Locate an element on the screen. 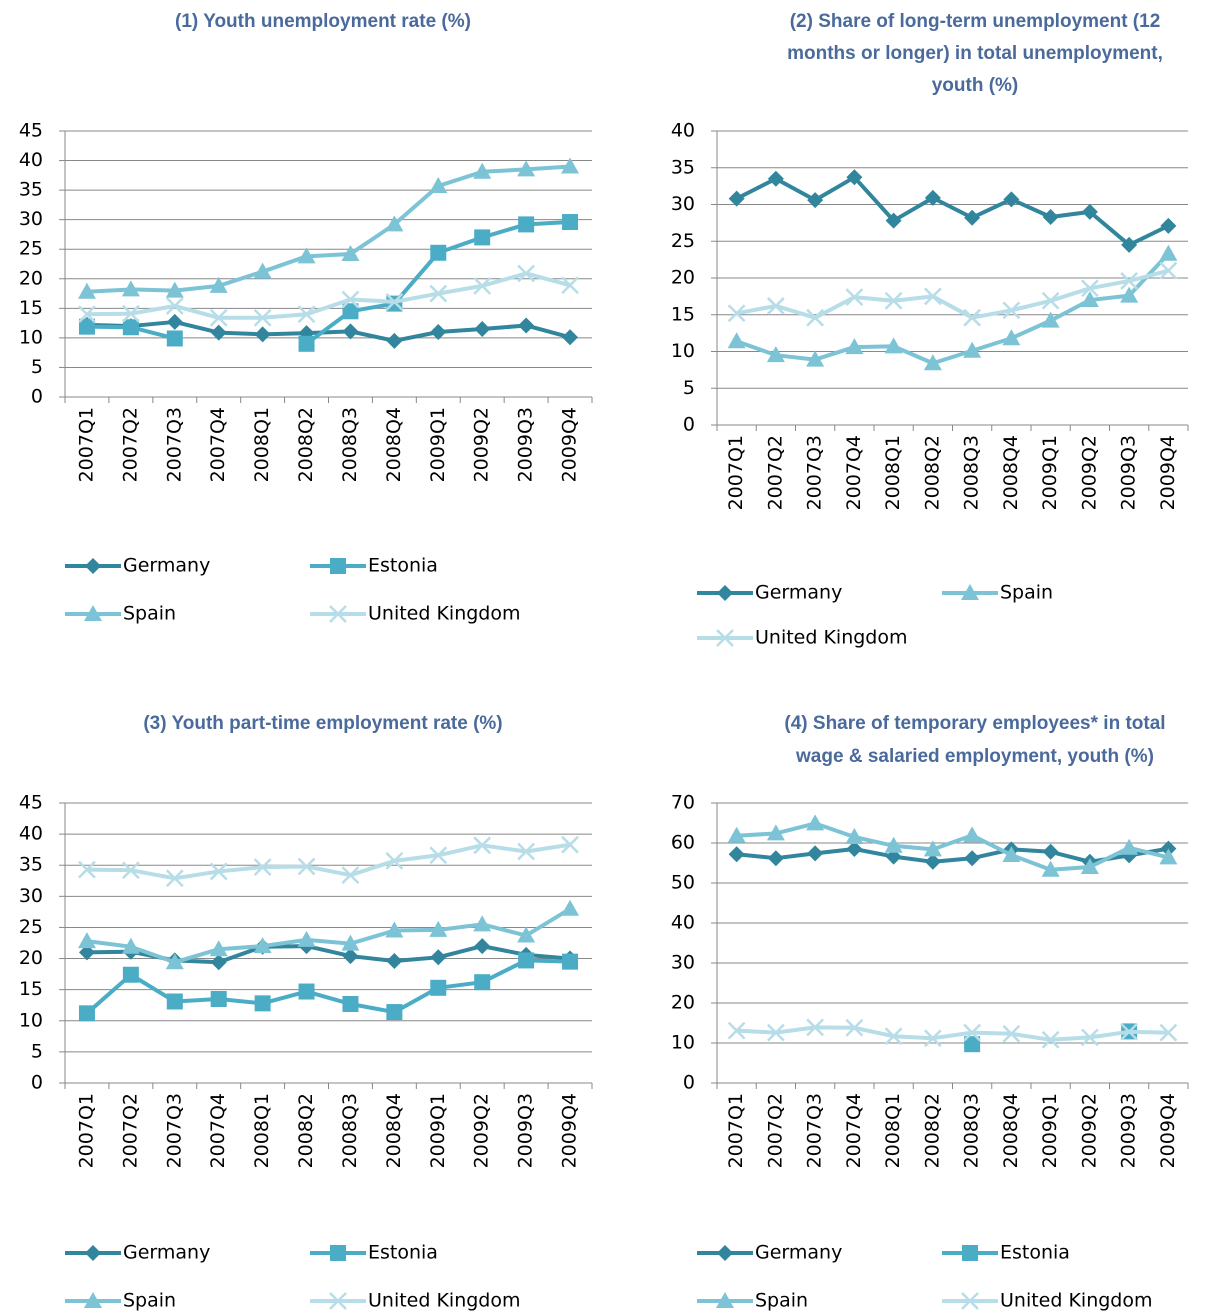 The image size is (1227, 1315). legend-label: United Kingdom is located at coordinates (1076, 1301).